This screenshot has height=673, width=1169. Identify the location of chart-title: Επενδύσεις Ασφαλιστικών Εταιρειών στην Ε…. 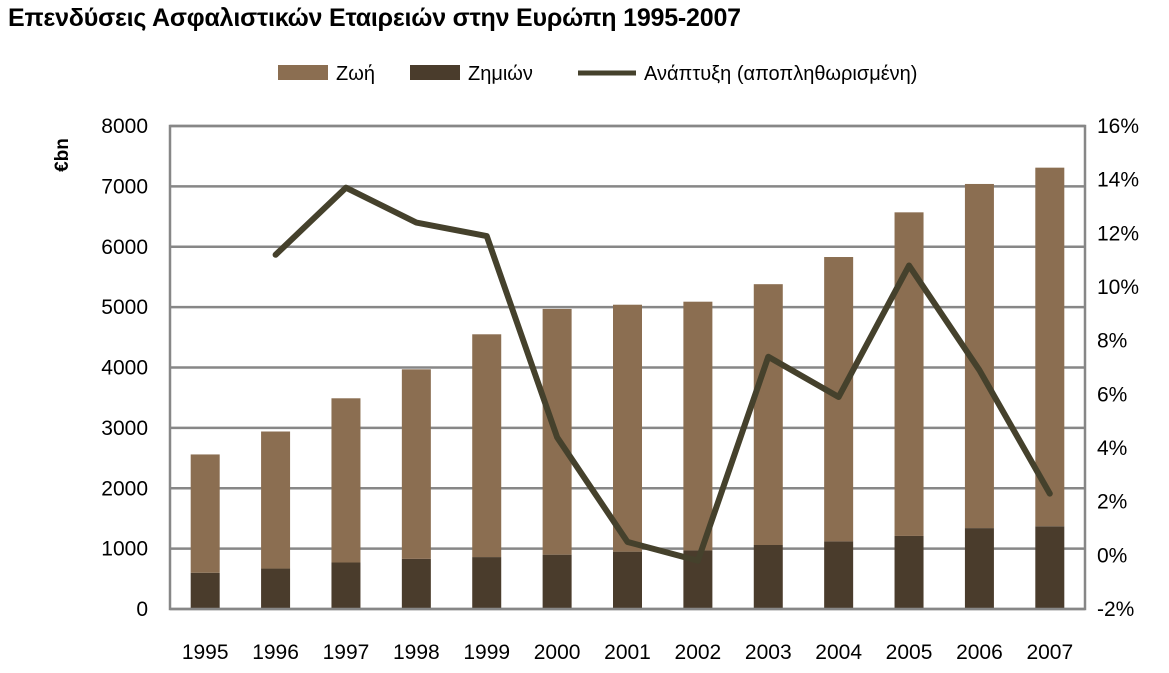
(374, 18).